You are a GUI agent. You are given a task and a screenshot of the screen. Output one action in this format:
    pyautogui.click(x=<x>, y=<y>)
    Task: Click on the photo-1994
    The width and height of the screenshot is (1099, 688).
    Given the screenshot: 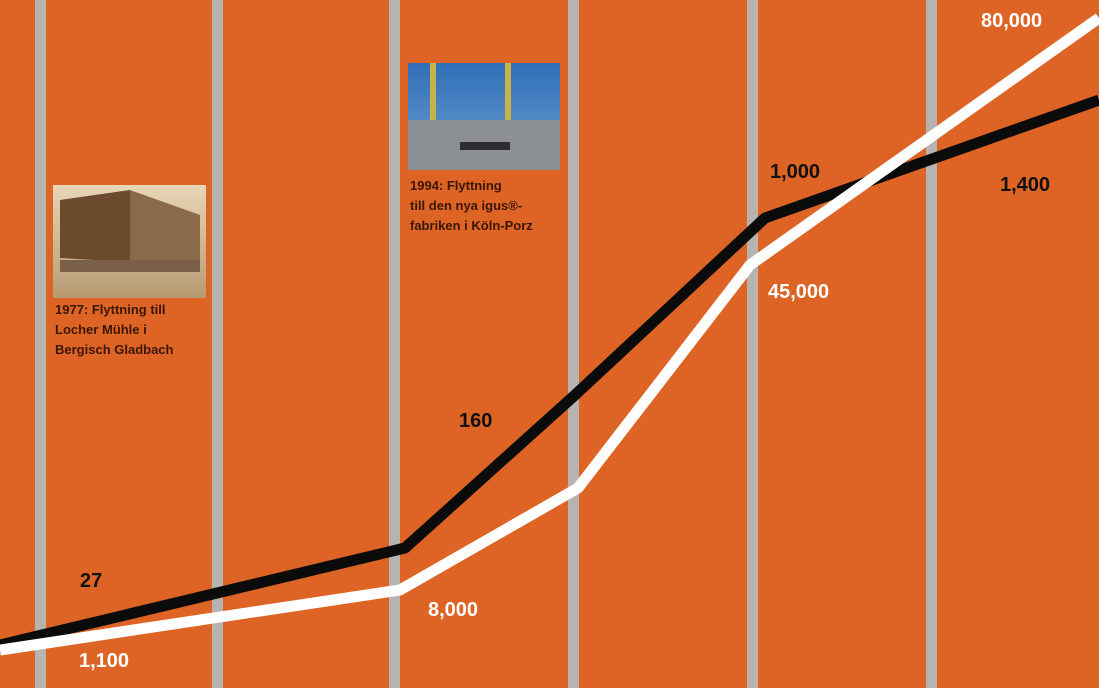 What is the action you would take?
    pyautogui.click(x=484, y=116)
    